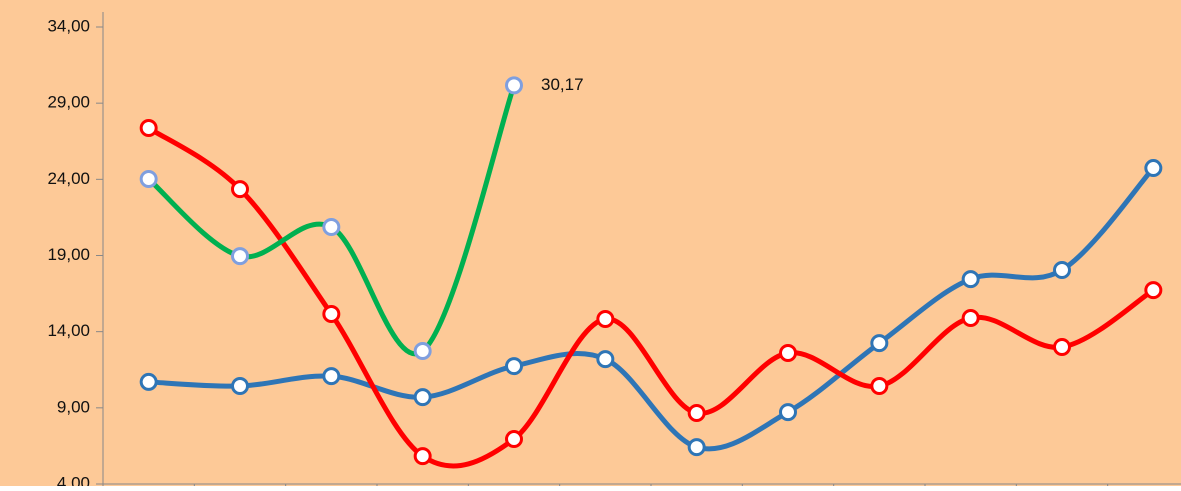 This screenshot has width=1181, height=491. I want to click on y-tick-label: 4,00, so click(73, 479).